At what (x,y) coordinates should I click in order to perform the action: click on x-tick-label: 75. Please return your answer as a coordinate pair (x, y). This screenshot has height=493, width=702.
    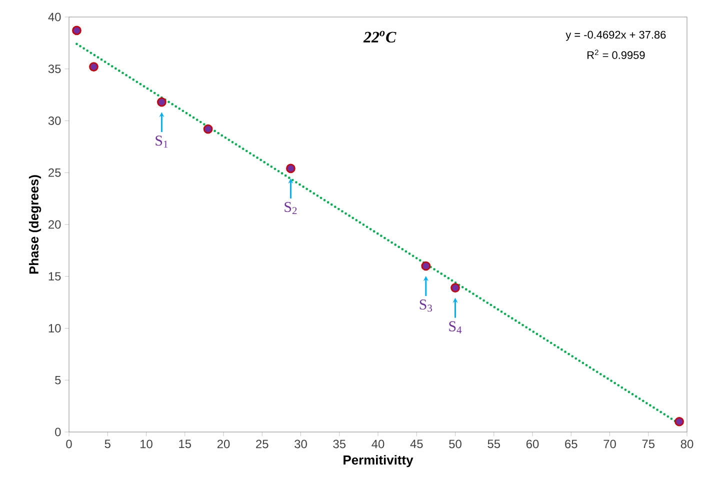
    Looking at the image, I should click on (648, 444).